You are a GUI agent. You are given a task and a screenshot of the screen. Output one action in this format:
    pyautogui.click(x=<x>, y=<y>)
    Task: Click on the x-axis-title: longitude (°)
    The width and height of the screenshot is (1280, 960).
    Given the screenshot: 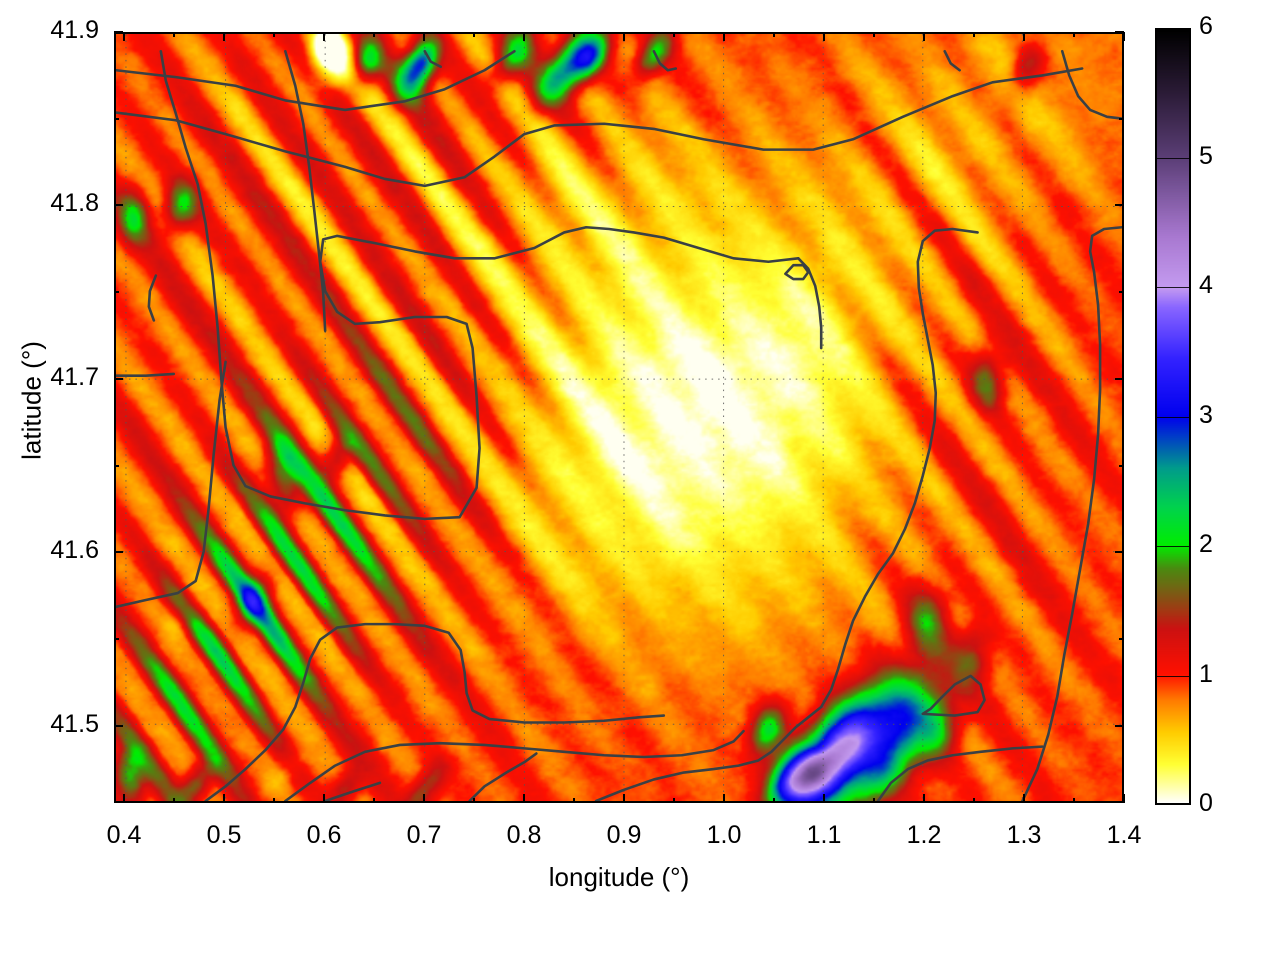 What is the action you would take?
    pyautogui.click(x=619, y=877)
    